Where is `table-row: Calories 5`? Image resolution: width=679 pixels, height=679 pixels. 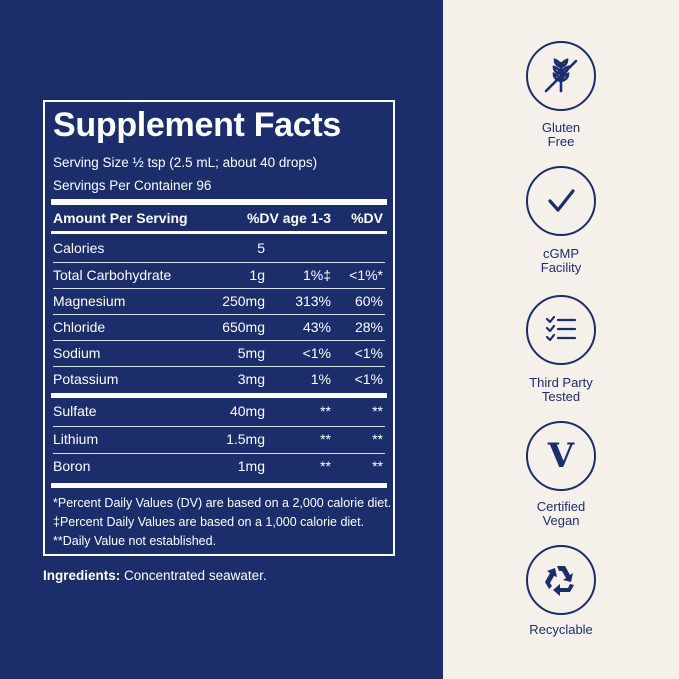 table-row: Calories 5 is located at coordinates (219, 249).